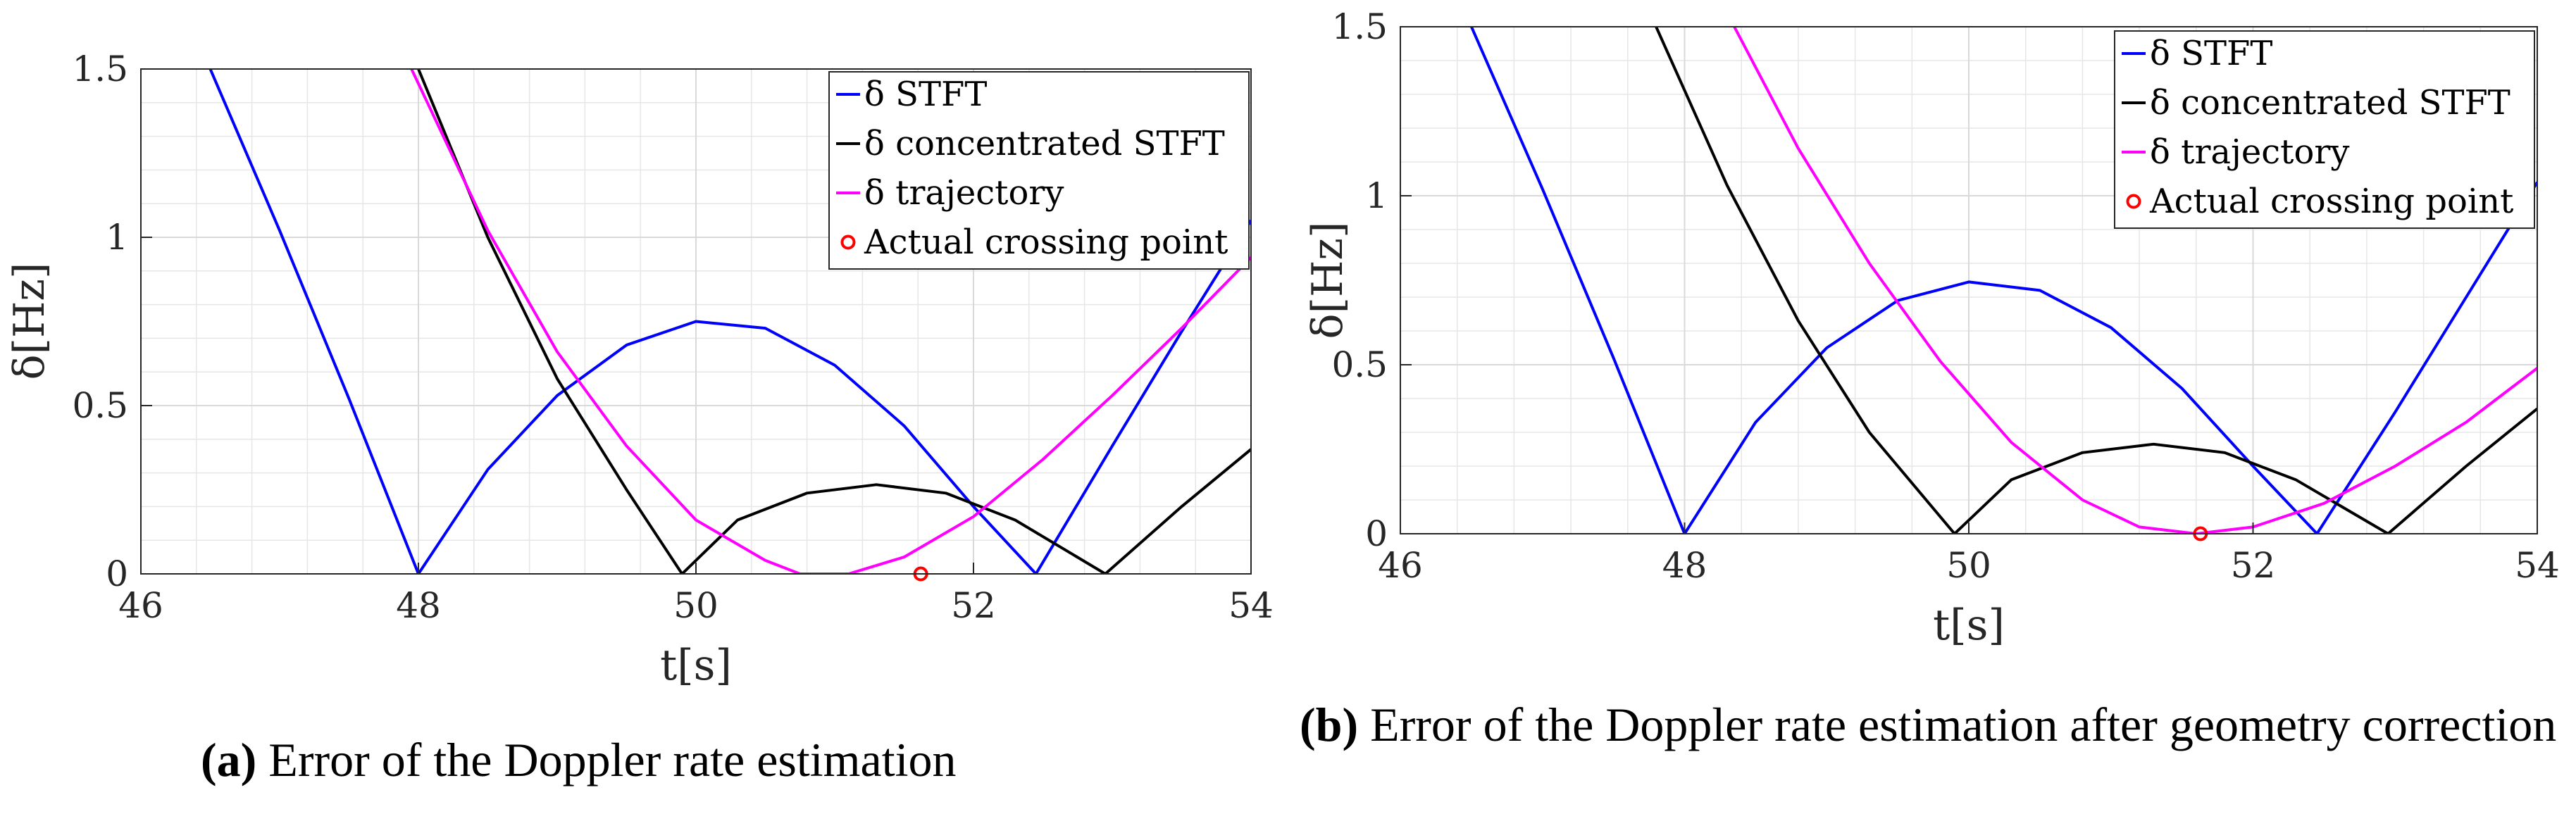 The width and height of the screenshot is (2576, 833). I want to click on caption-b-label: (b), so click(1329, 725).